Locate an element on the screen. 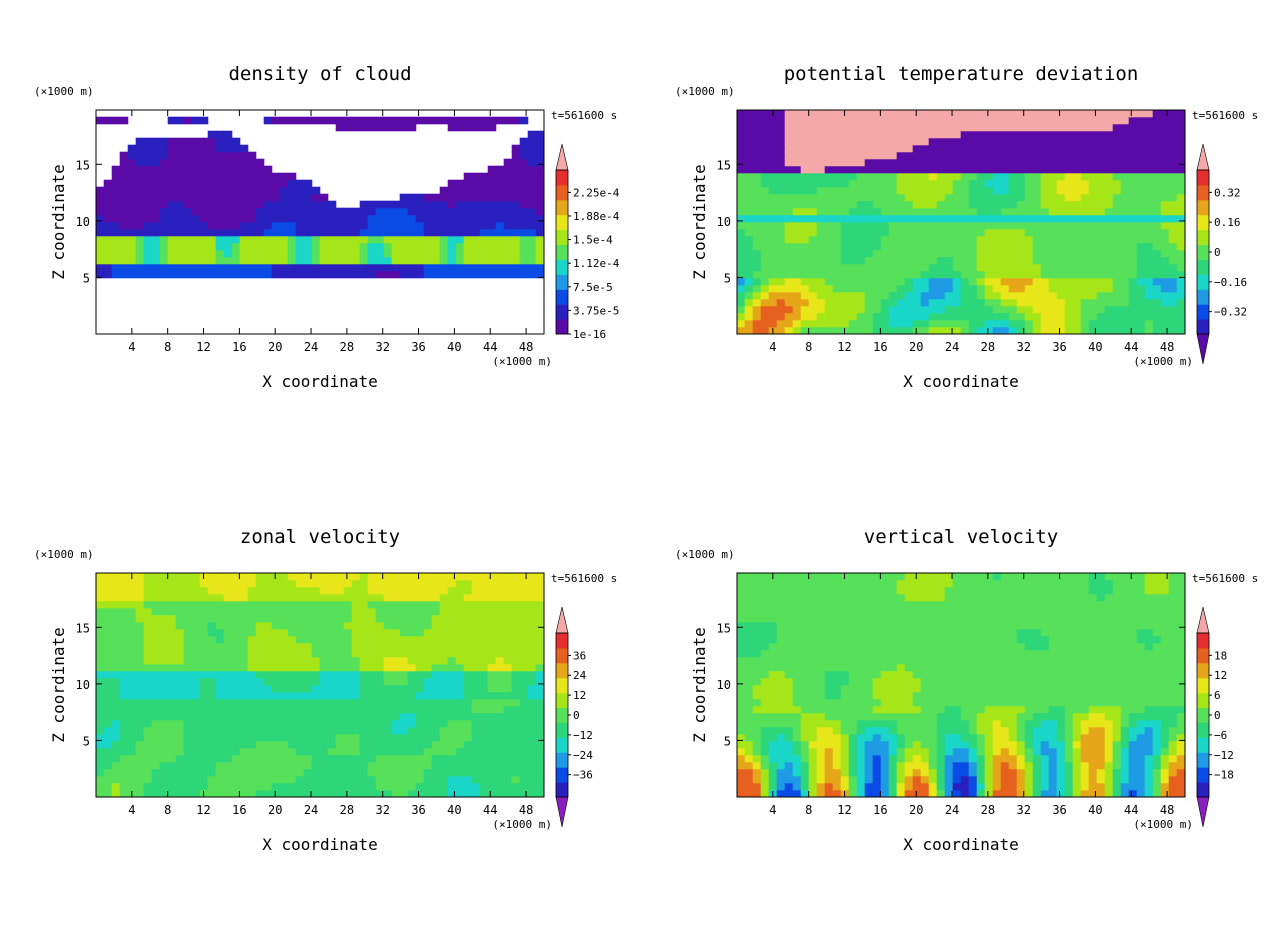 The height and width of the screenshot is (930, 1280). x-tick-label: 4 is located at coordinates (131, 810).